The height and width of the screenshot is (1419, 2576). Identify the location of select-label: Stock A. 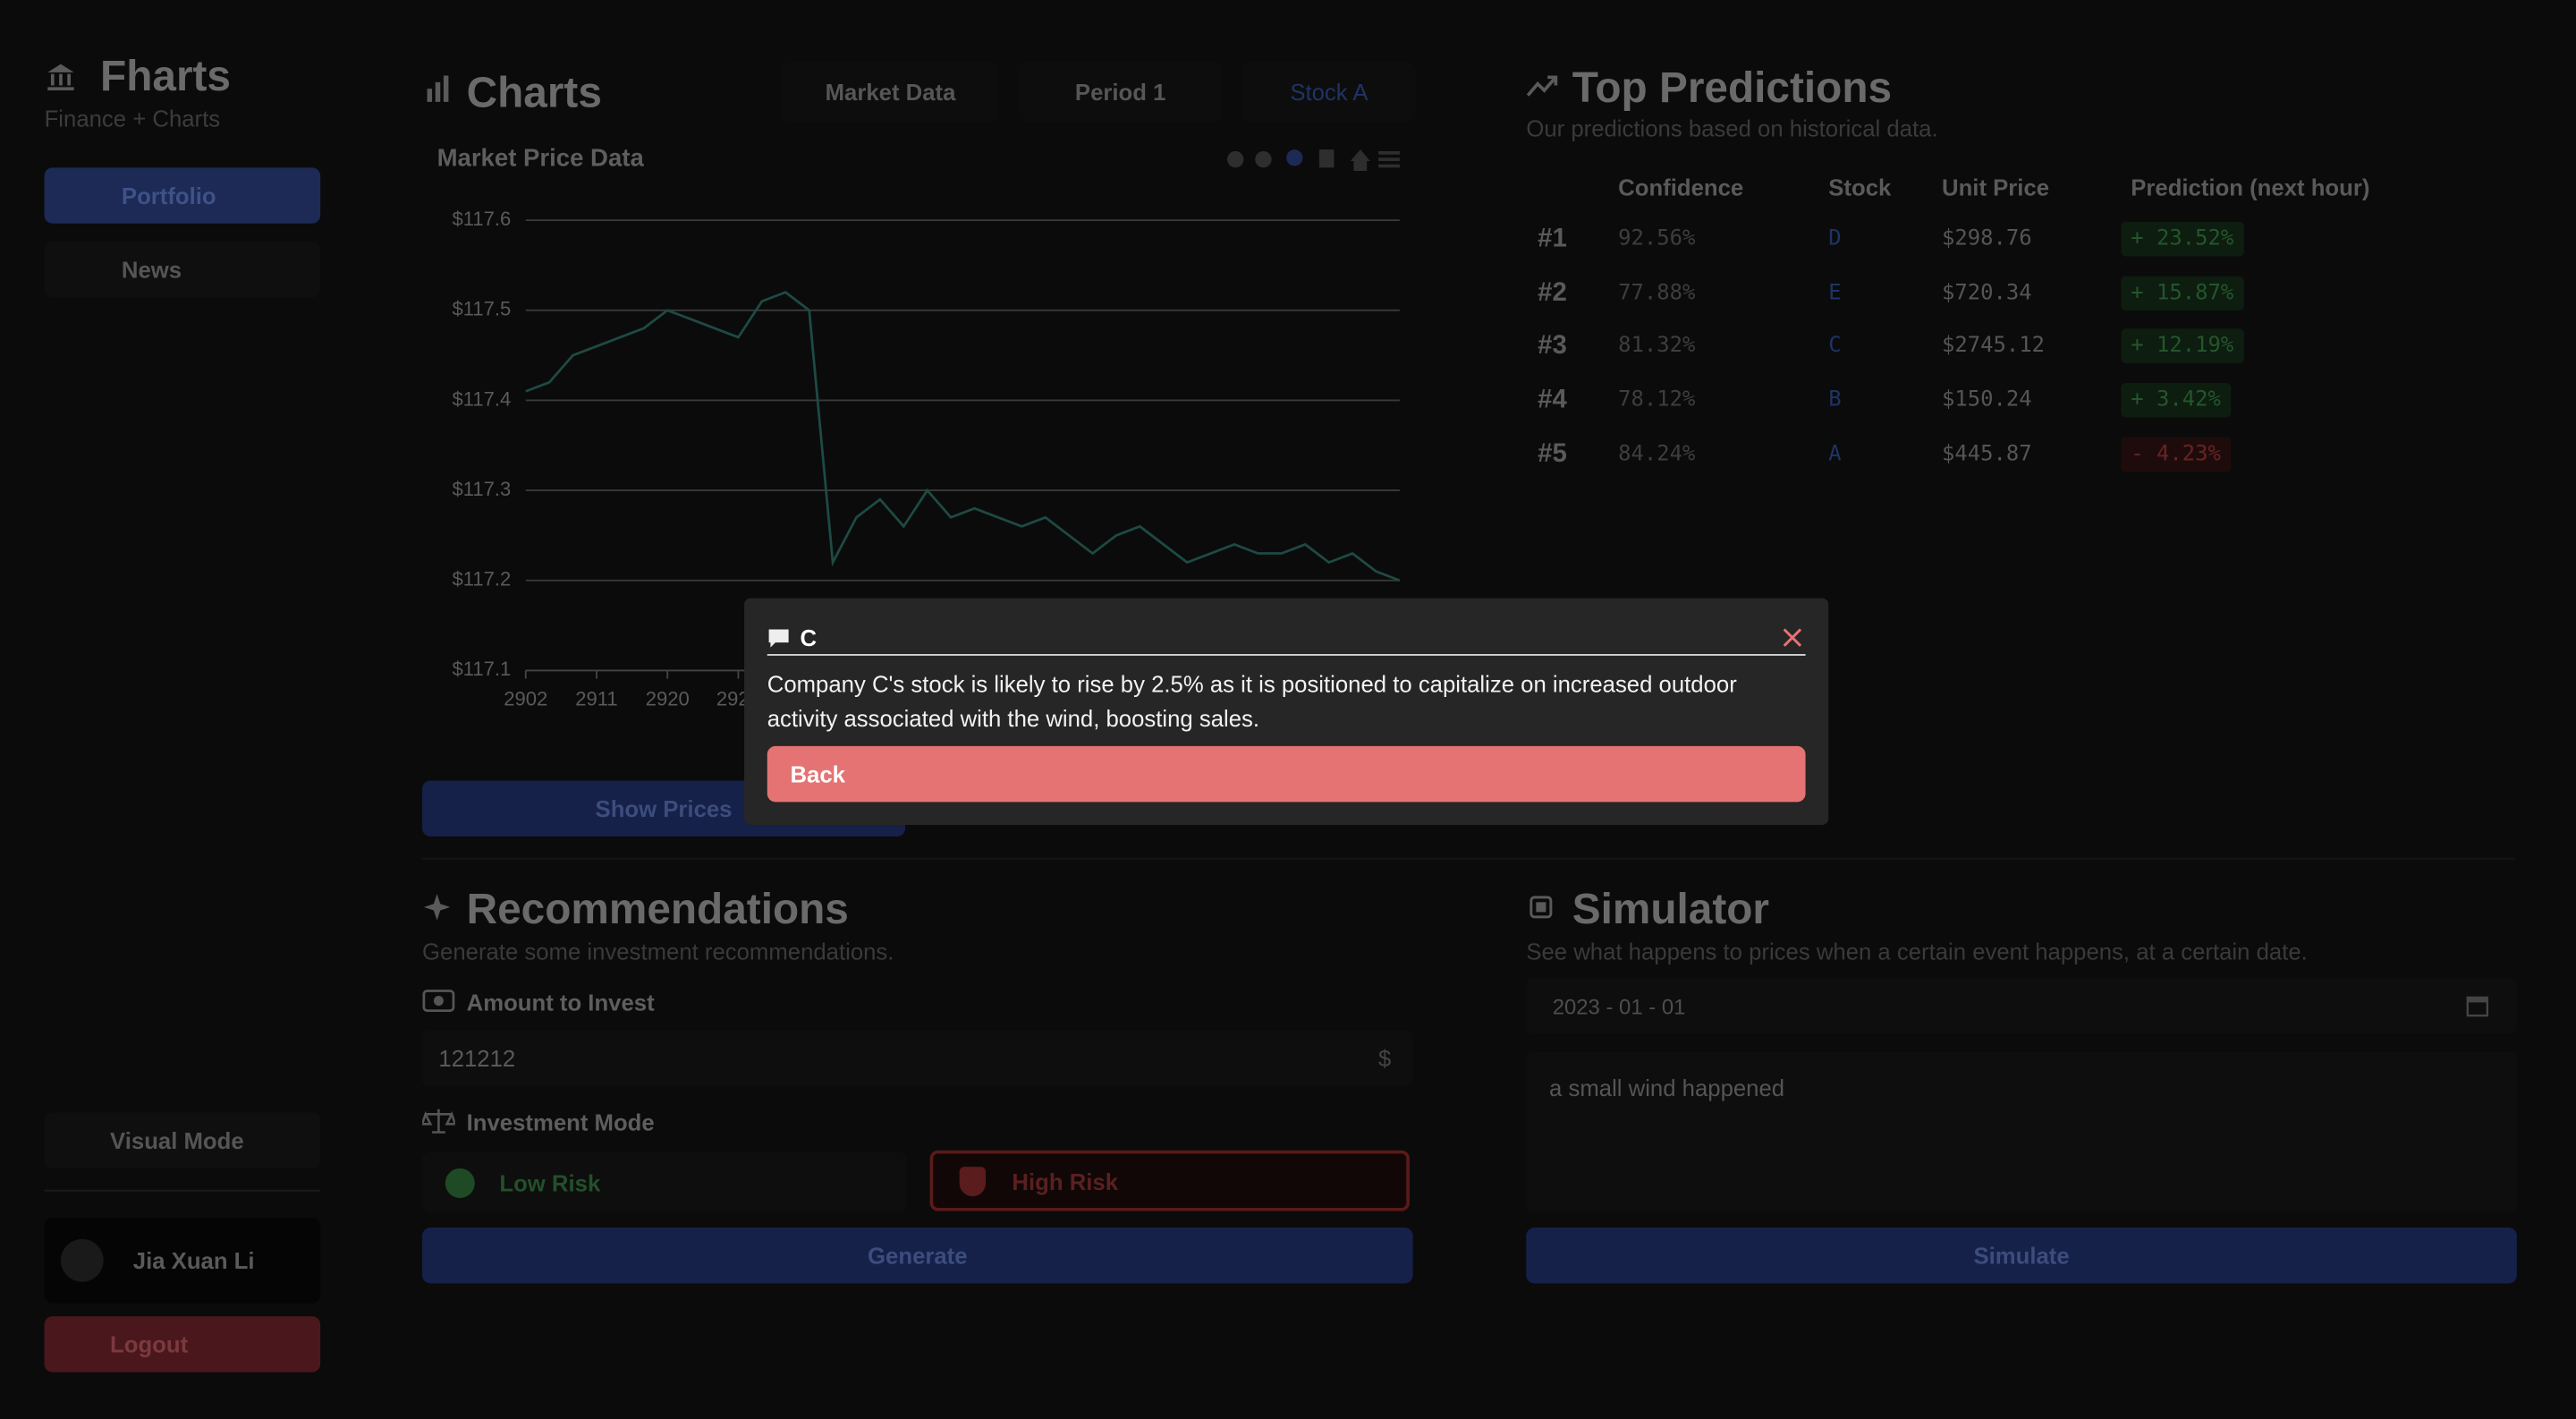
(1329, 92).